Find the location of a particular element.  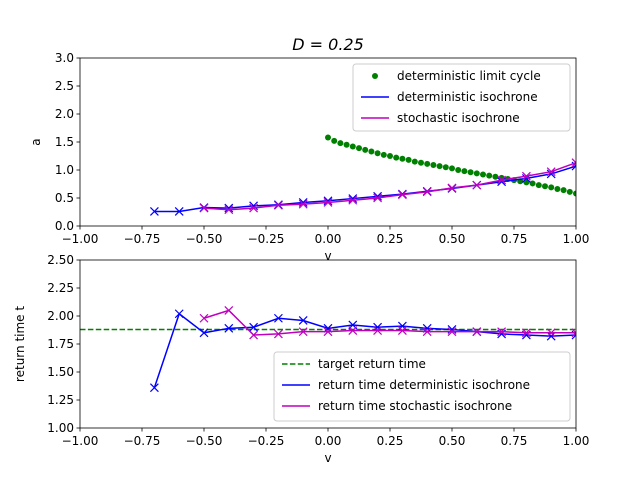

y-tick-label: 1.50 is located at coordinates (60, 372).